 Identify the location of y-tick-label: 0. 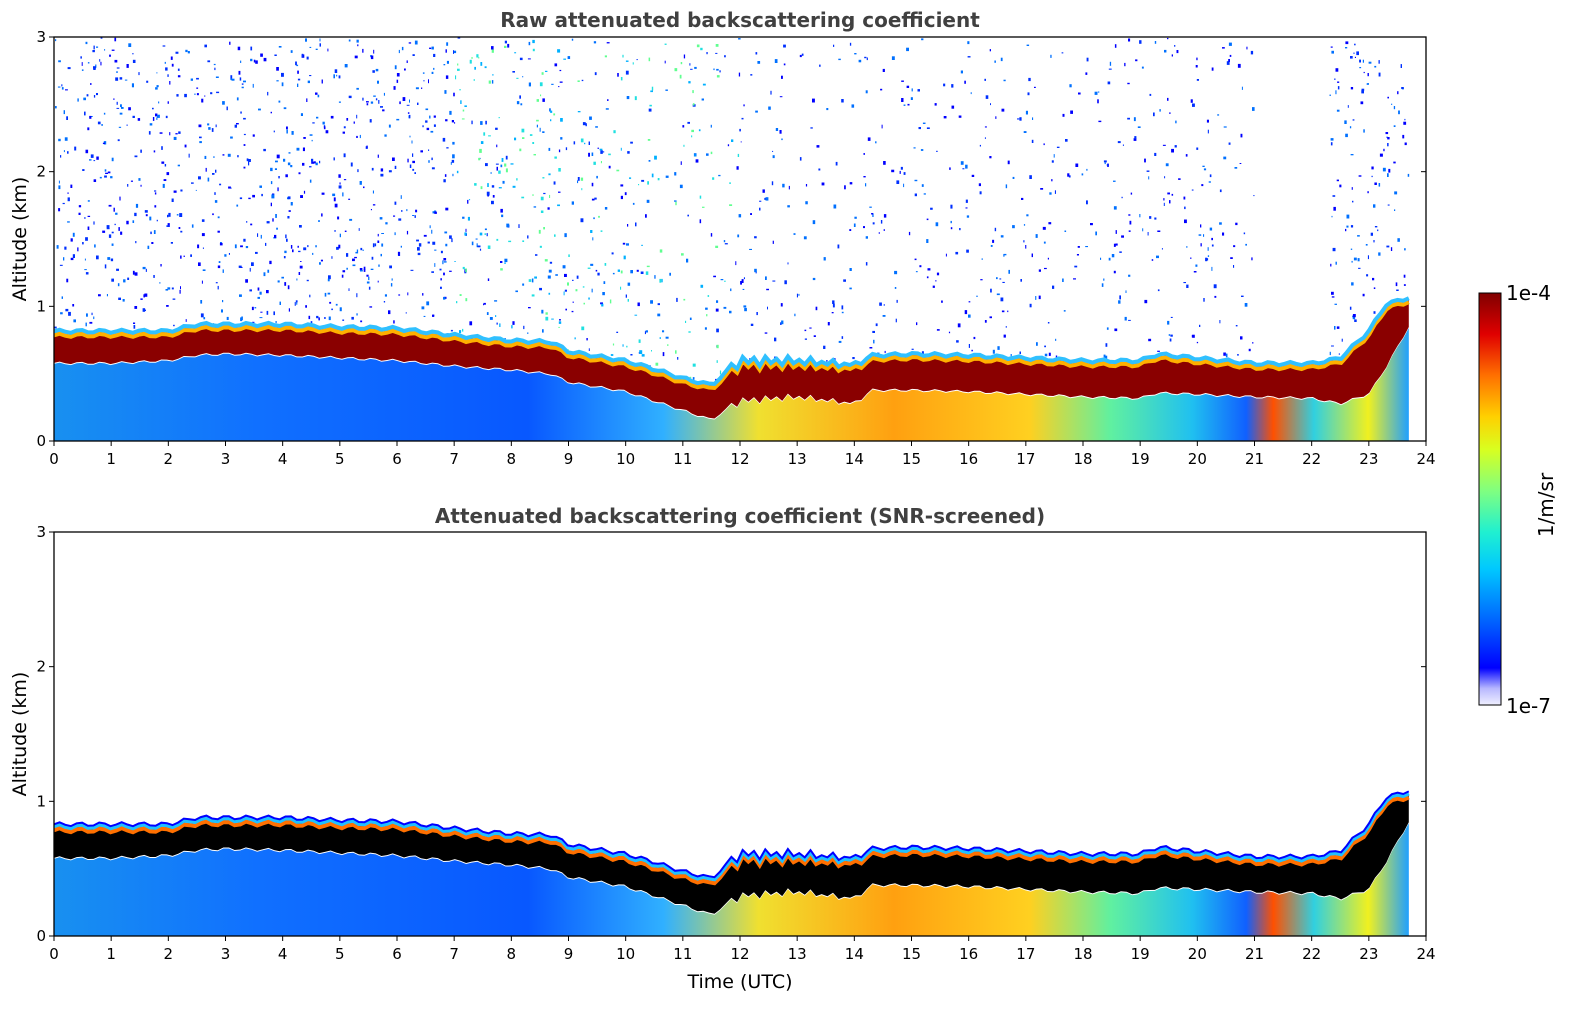
(41, 936).